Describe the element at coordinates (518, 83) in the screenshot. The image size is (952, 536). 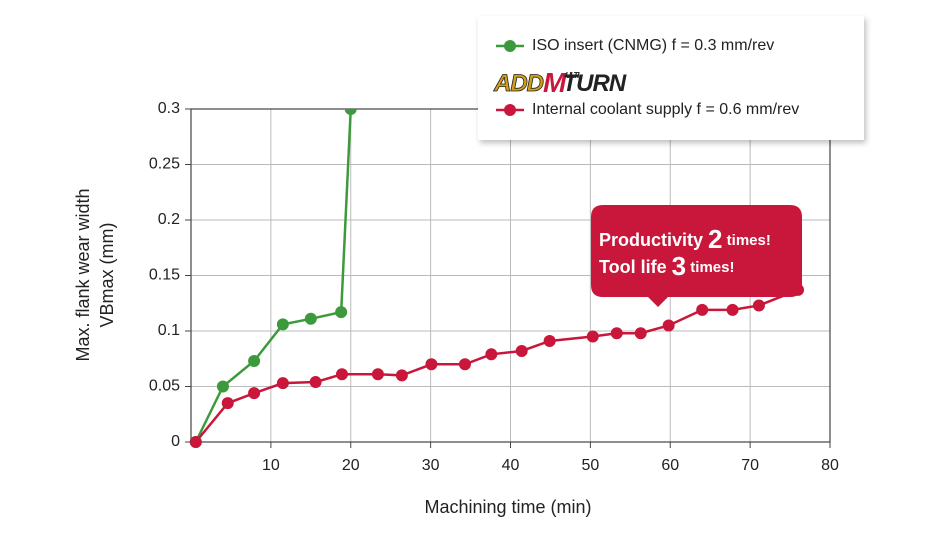
I see `logo-part: ADD` at that location.